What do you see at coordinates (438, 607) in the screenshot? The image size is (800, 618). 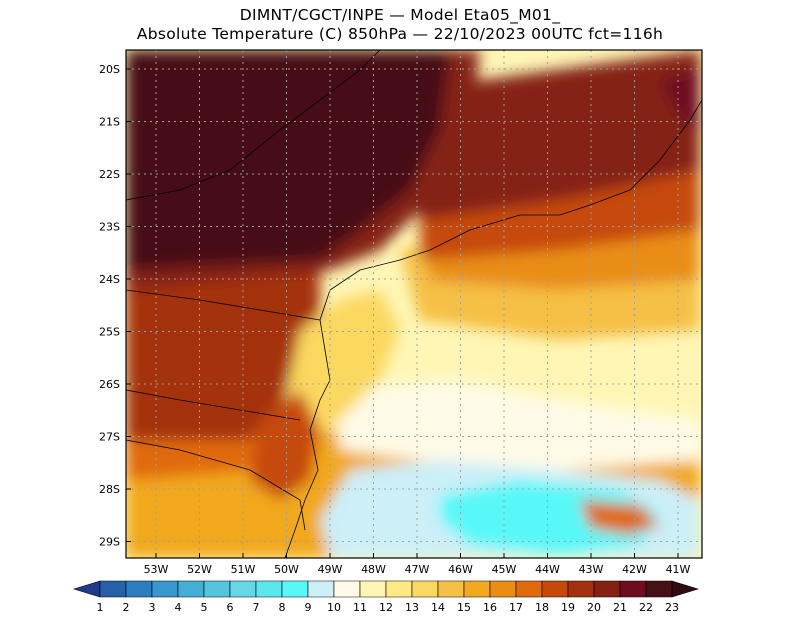 I see `colorbar-label: 14` at bounding box center [438, 607].